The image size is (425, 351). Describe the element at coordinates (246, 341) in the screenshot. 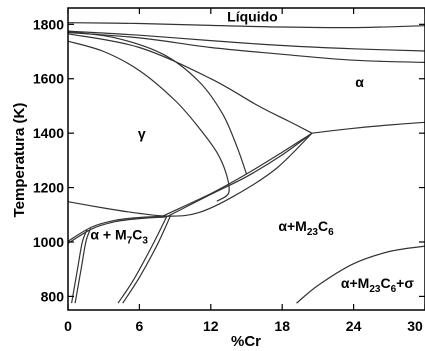

I see `x-axis-title: %Cr` at that location.